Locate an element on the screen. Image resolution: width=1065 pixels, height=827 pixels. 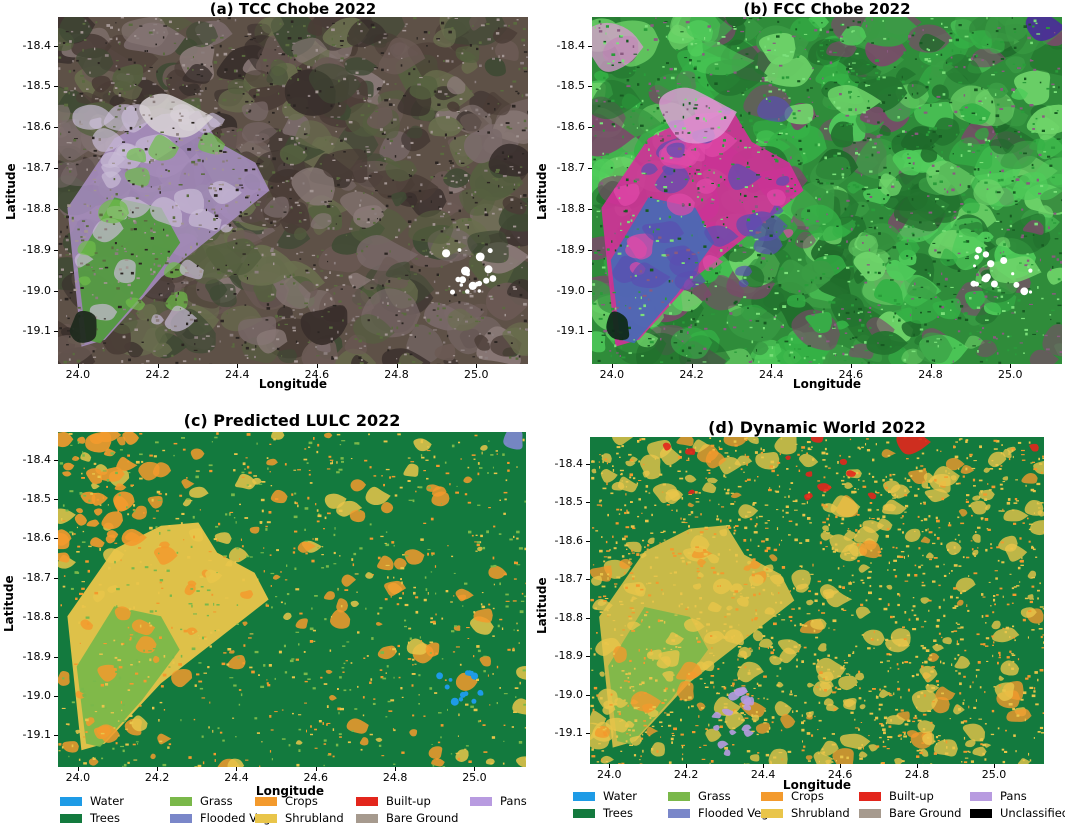
legend-label: Trees is located at coordinates (618, 813).